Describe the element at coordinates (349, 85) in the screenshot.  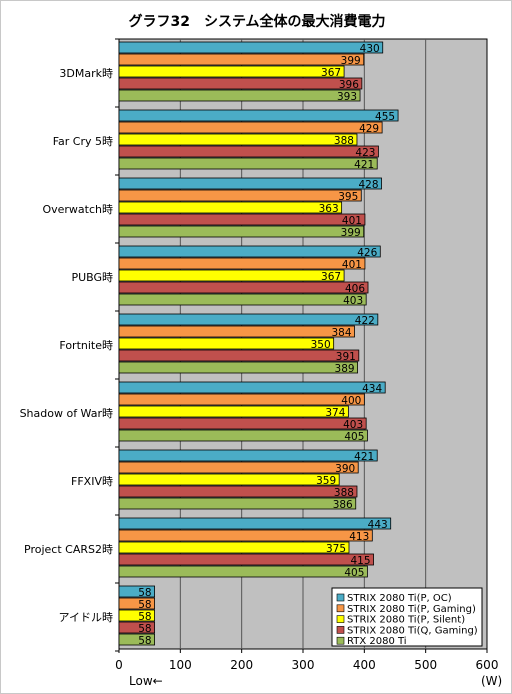
I see `data-label: 396` at that location.